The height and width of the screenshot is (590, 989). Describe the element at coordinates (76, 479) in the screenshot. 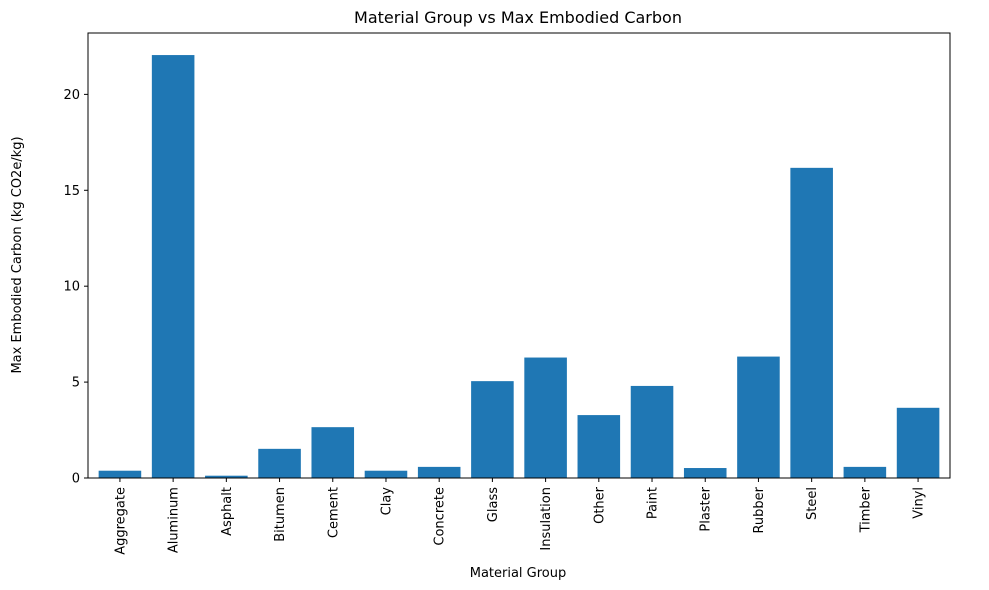

I see `y-tick-label: 0` at that location.